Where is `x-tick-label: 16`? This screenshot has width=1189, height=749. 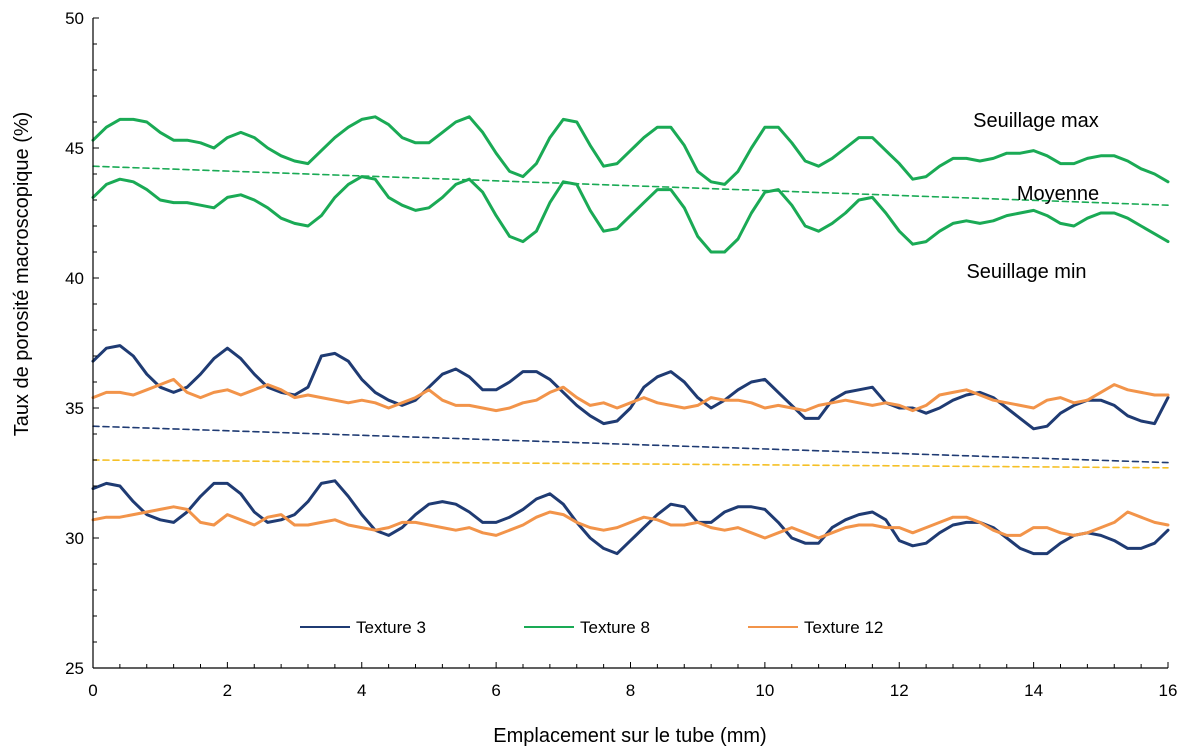 x-tick-label: 16 is located at coordinates (1168, 690).